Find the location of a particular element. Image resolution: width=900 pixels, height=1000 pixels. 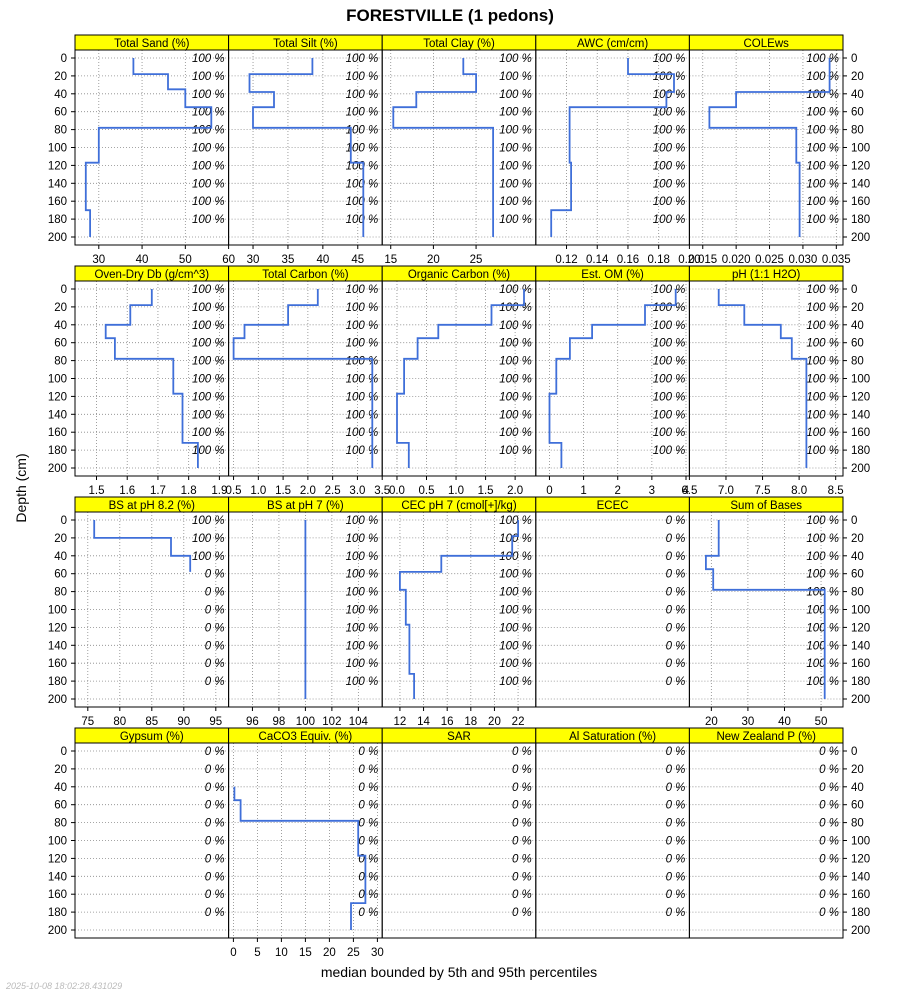

x-tick-label: 8.5 is located at coordinates (836, 491).